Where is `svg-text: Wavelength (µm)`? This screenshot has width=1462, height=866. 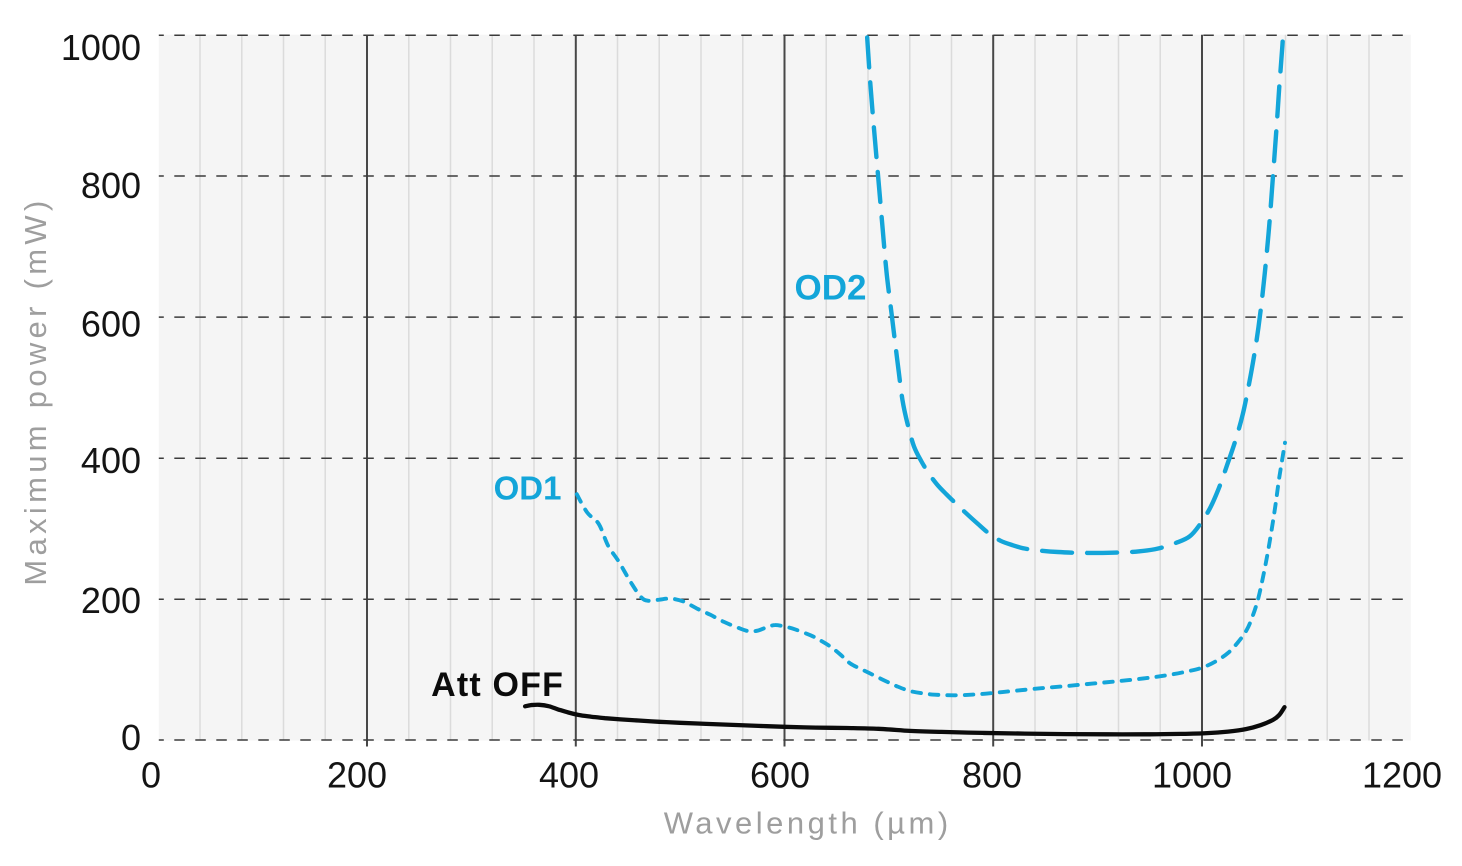
svg-text: Wavelength (µm) is located at coordinates (808, 823).